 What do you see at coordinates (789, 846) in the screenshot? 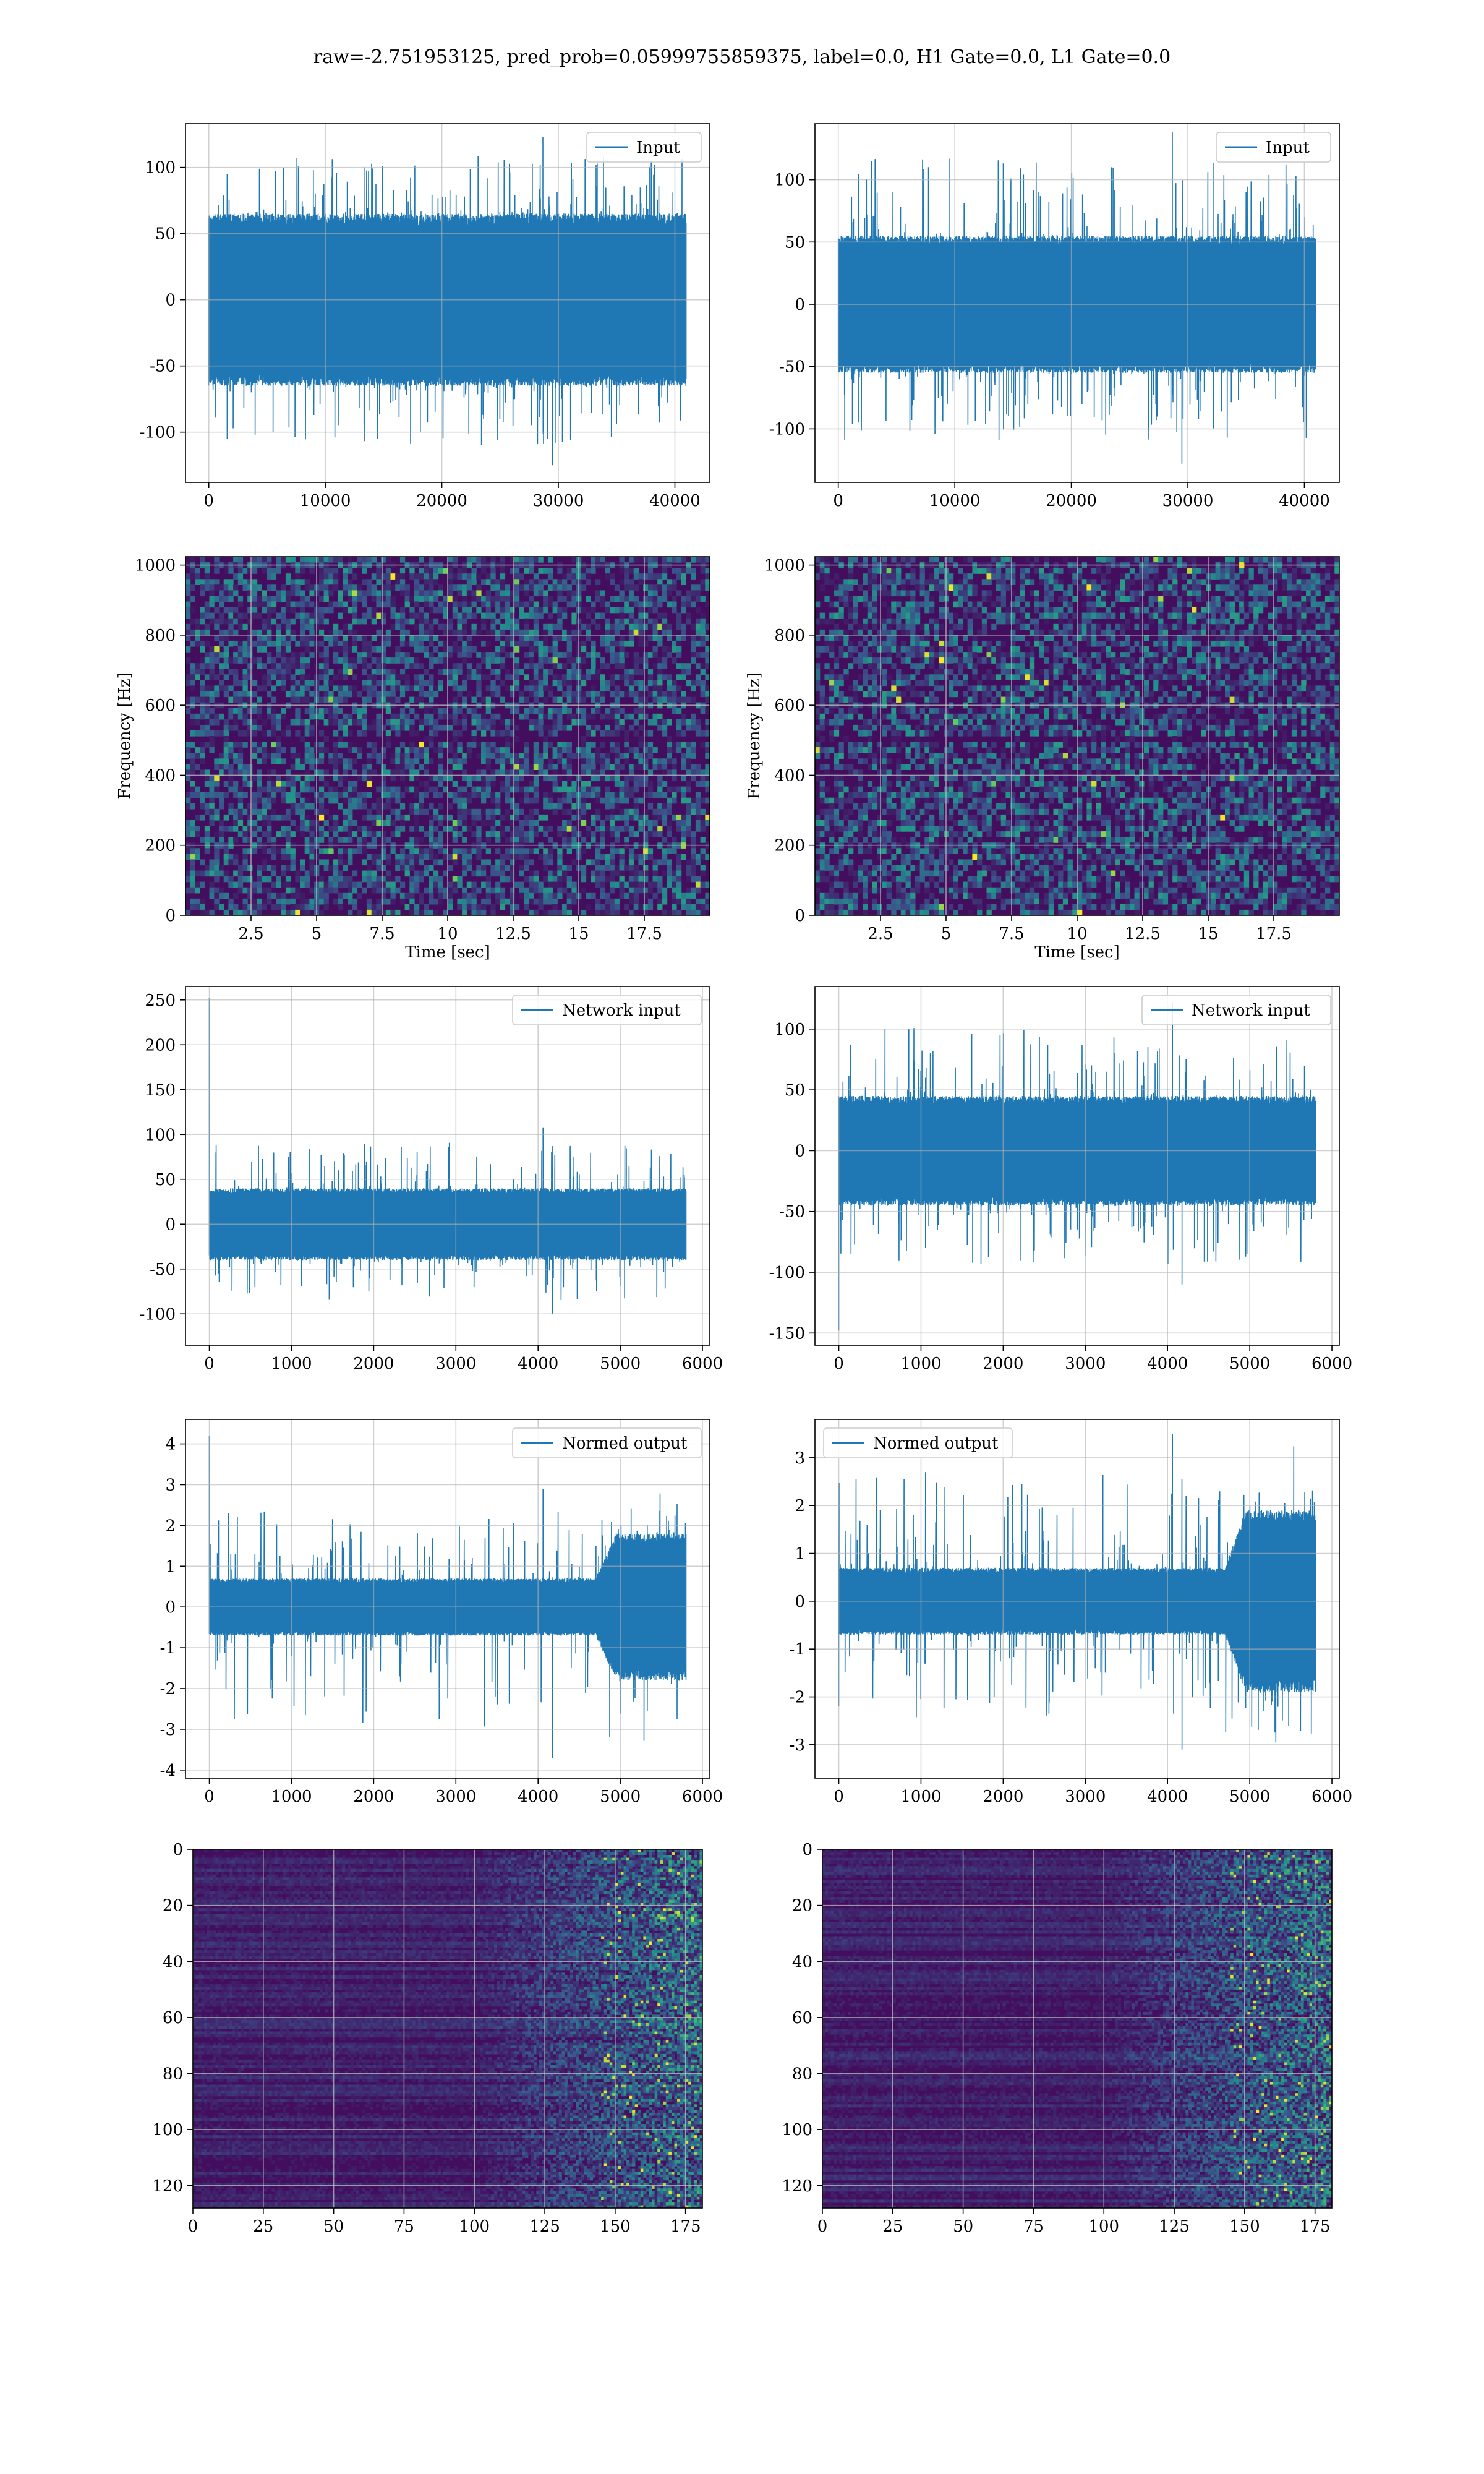
I see `y-tick-label: 200` at bounding box center [789, 846].